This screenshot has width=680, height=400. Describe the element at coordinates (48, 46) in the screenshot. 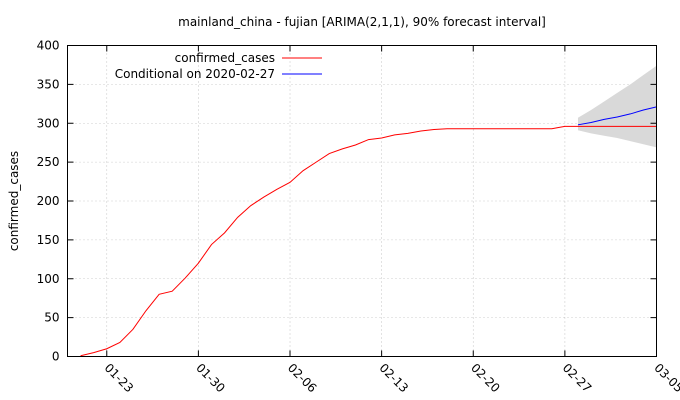

I see `y-tick-label: 400` at that location.